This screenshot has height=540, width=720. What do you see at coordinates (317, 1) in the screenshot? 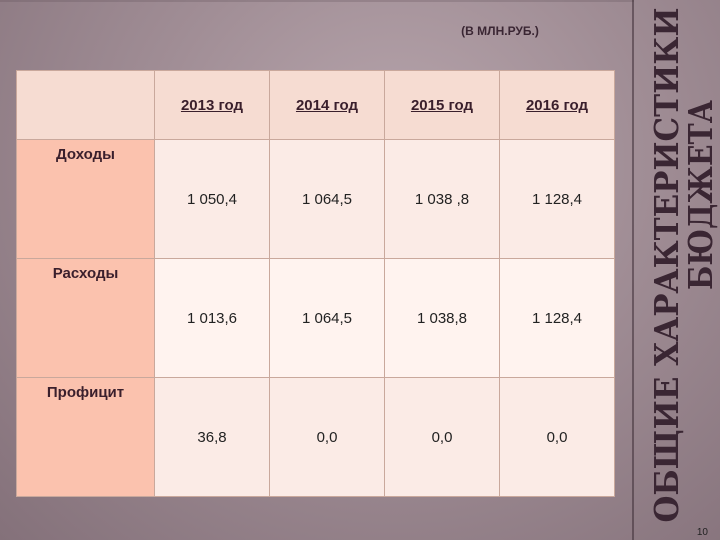
I see `top-rule` at bounding box center [317, 1].